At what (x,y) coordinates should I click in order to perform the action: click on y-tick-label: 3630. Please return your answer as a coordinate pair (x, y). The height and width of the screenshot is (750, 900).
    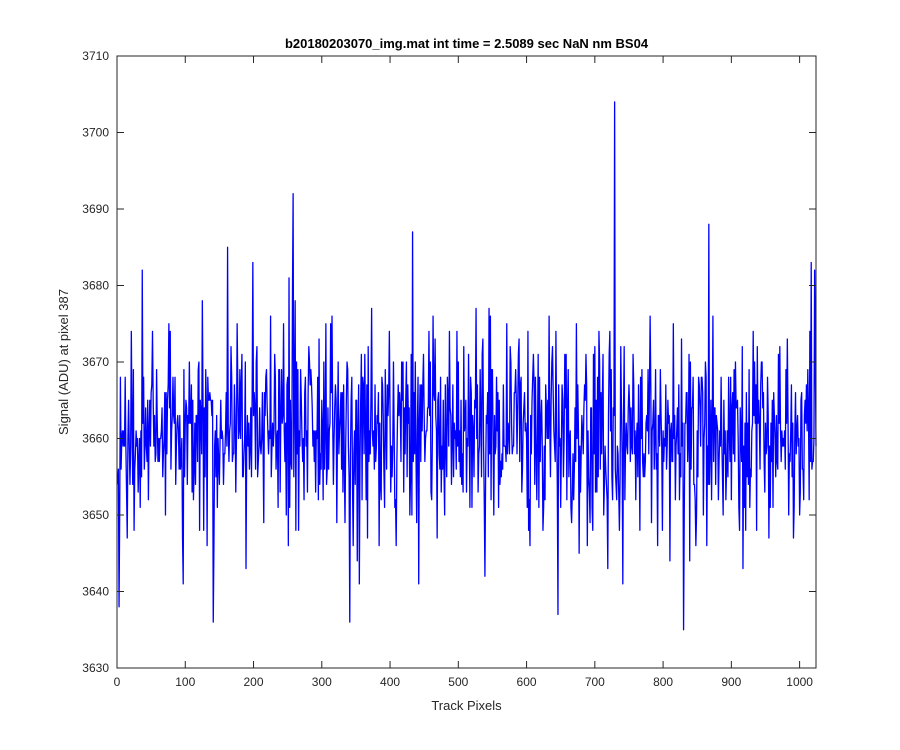
    Looking at the image, I should click on (95, 668).